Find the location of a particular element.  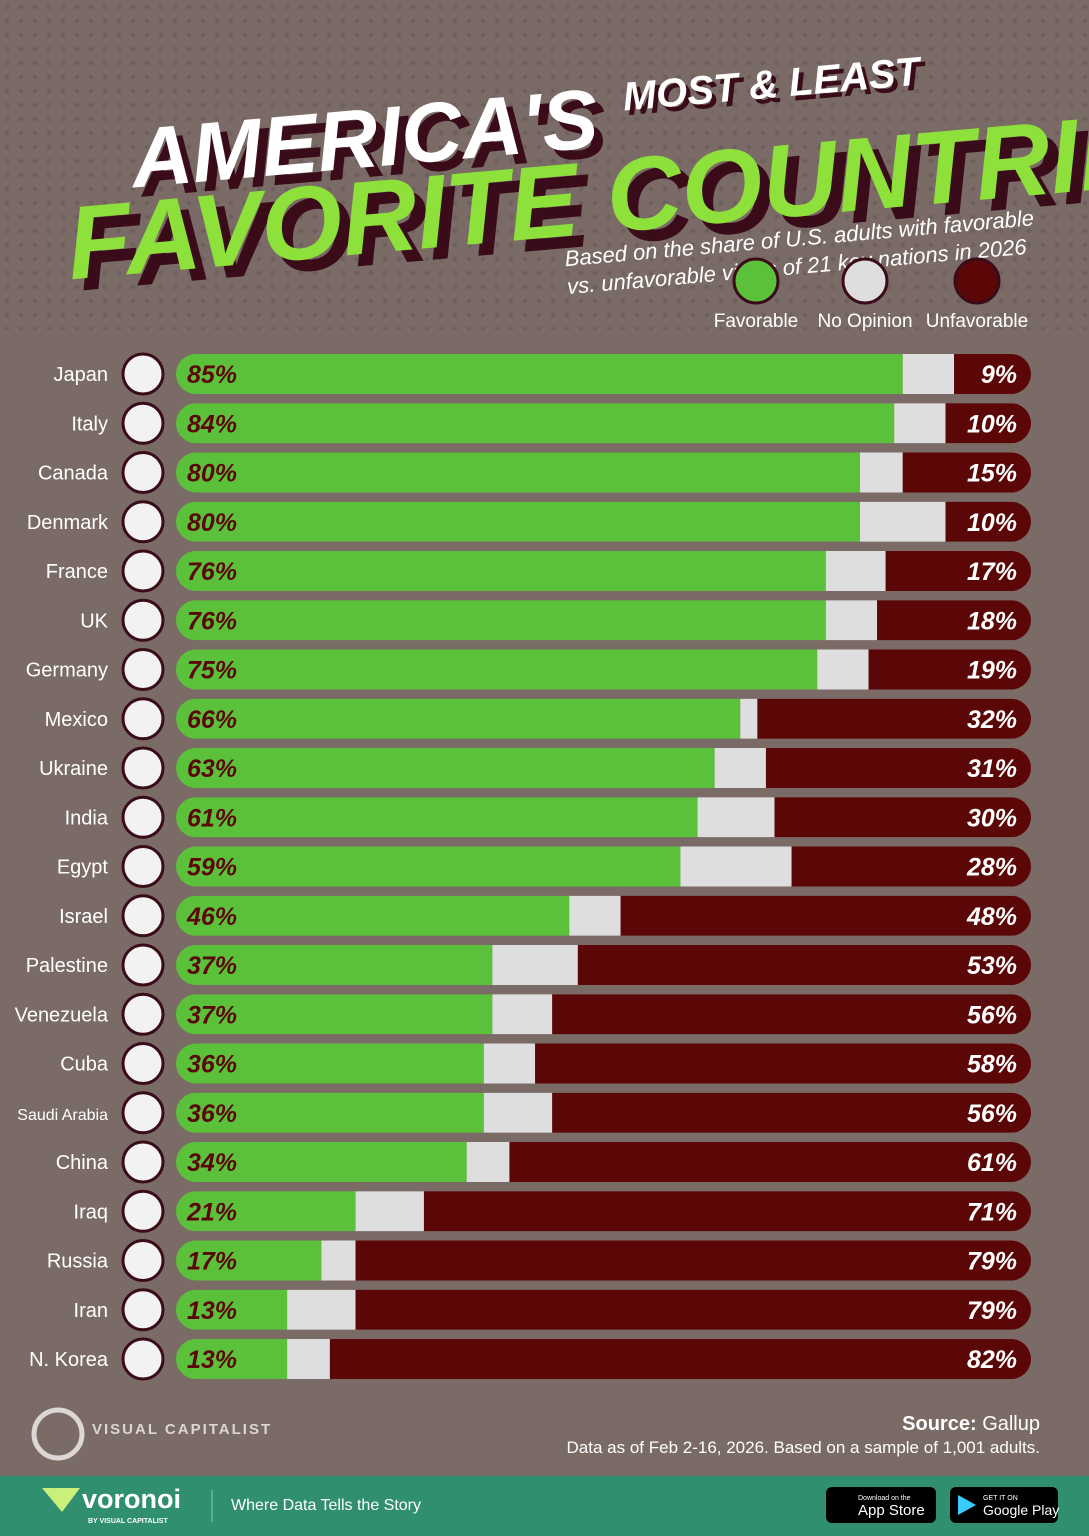

y-tick-label: Japan is located at coordinates (81, 375).